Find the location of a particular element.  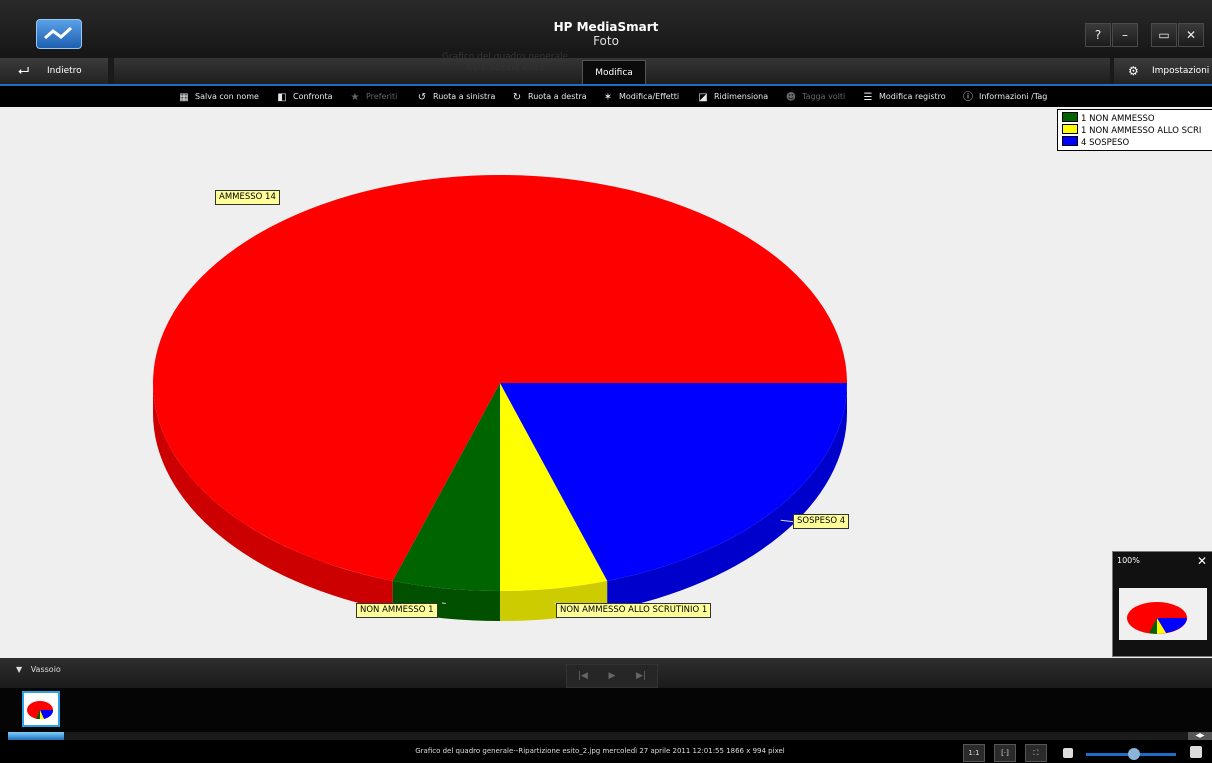

close-button: ✕ is located at coordinates (1191, 35).